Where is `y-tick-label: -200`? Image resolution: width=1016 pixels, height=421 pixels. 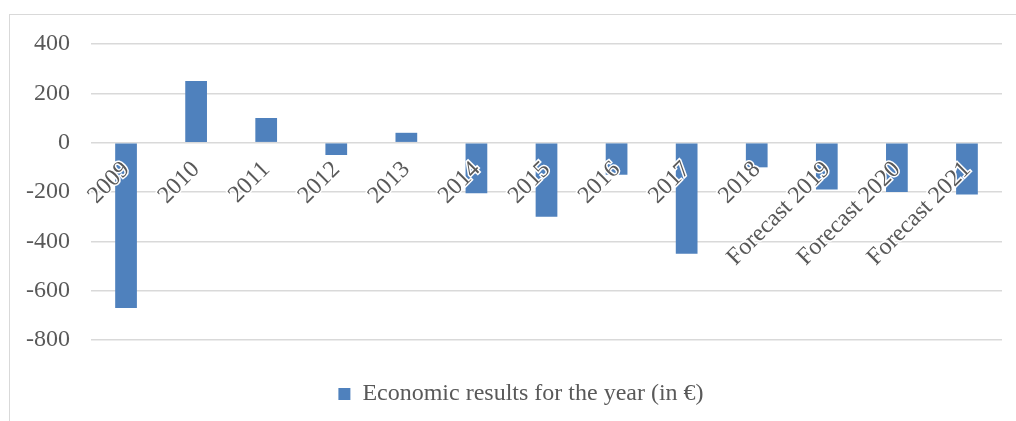 y-tick-label: -200 is located at coordinates (48, 190).